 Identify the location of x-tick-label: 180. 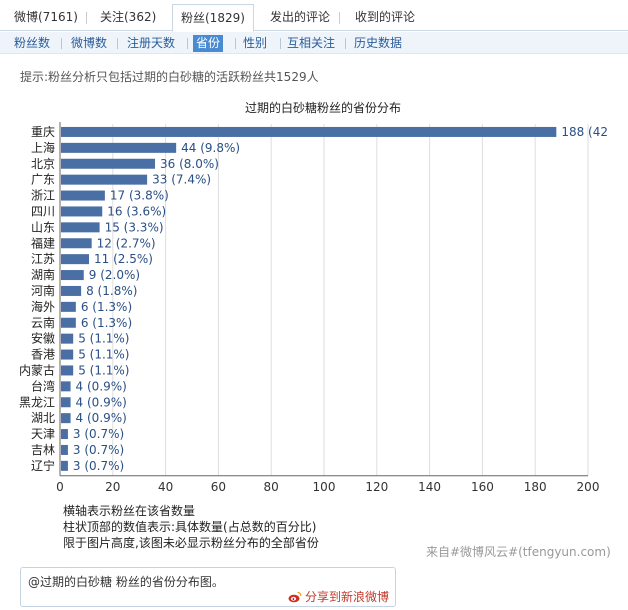
(535, 487).